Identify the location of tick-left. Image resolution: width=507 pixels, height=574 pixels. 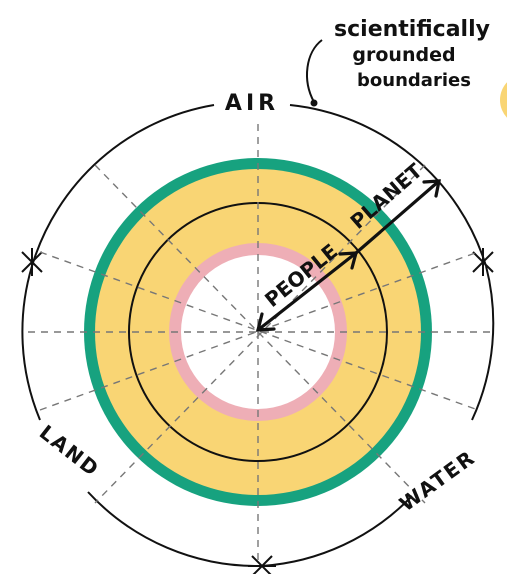
(32, 262).